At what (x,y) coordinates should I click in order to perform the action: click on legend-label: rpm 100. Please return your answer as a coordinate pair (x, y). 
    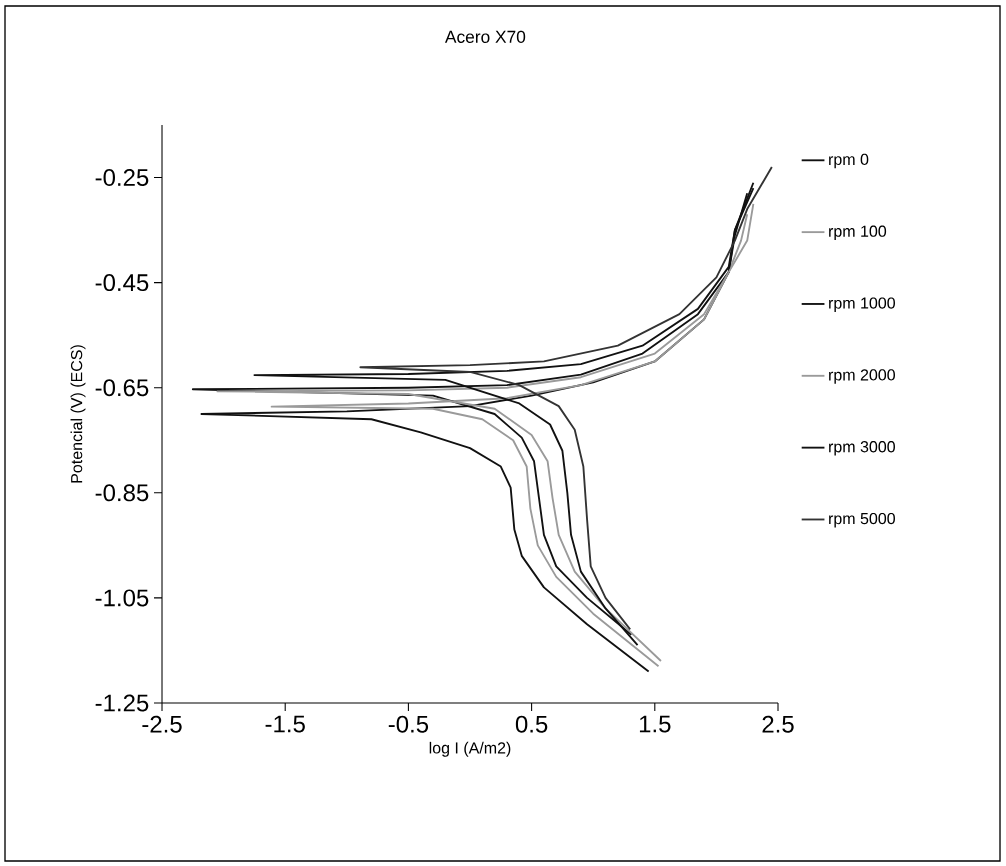
    Looking at the image, I should click on (858, 233).